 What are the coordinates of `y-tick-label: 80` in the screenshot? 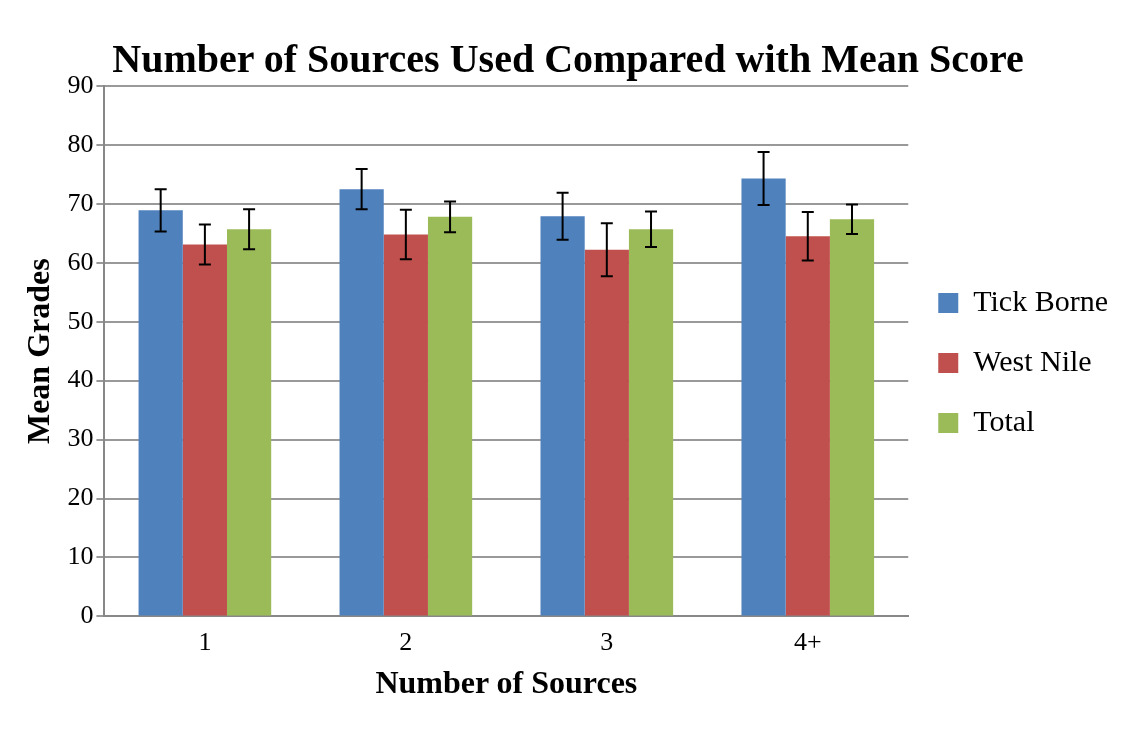 It's located at (80, 143).